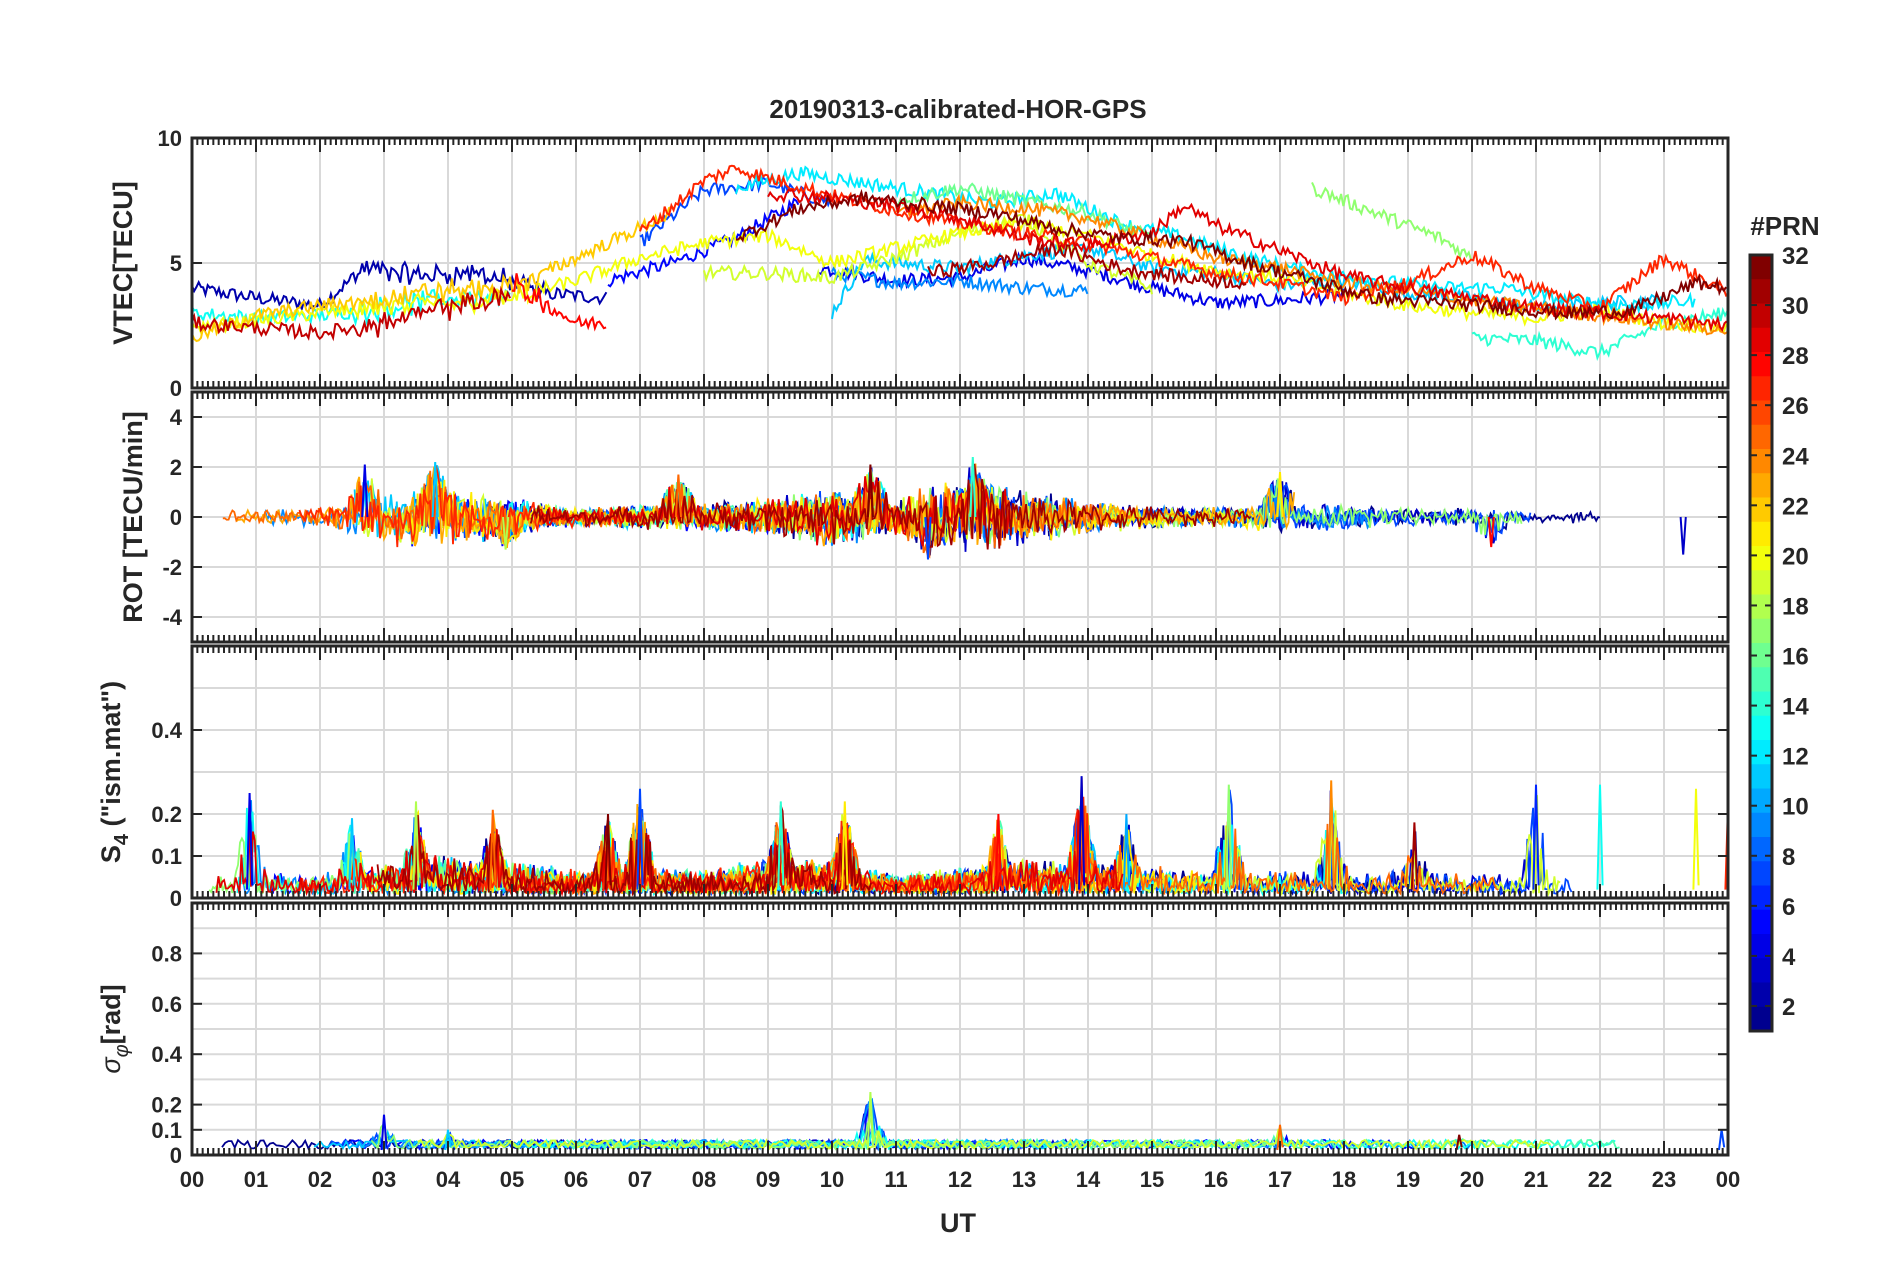  What do you see at coordinates (166, 730) in the screenshot?
I see `s4-y-tick-label: 0.4` at bounding box center [166, 730].